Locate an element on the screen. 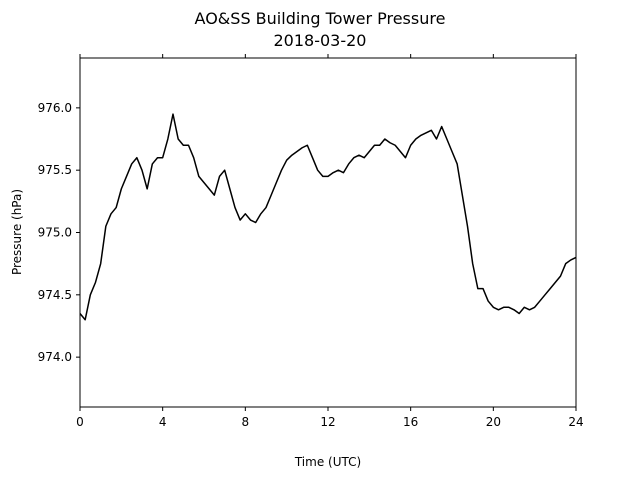  x-tick-label: 8 is located at coordinates (246, 422).